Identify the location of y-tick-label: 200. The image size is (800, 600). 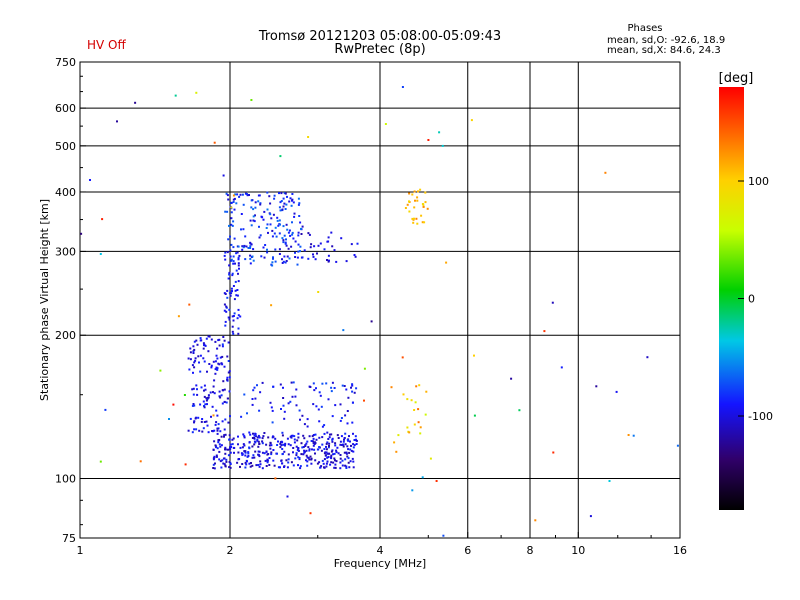
(65, 335).